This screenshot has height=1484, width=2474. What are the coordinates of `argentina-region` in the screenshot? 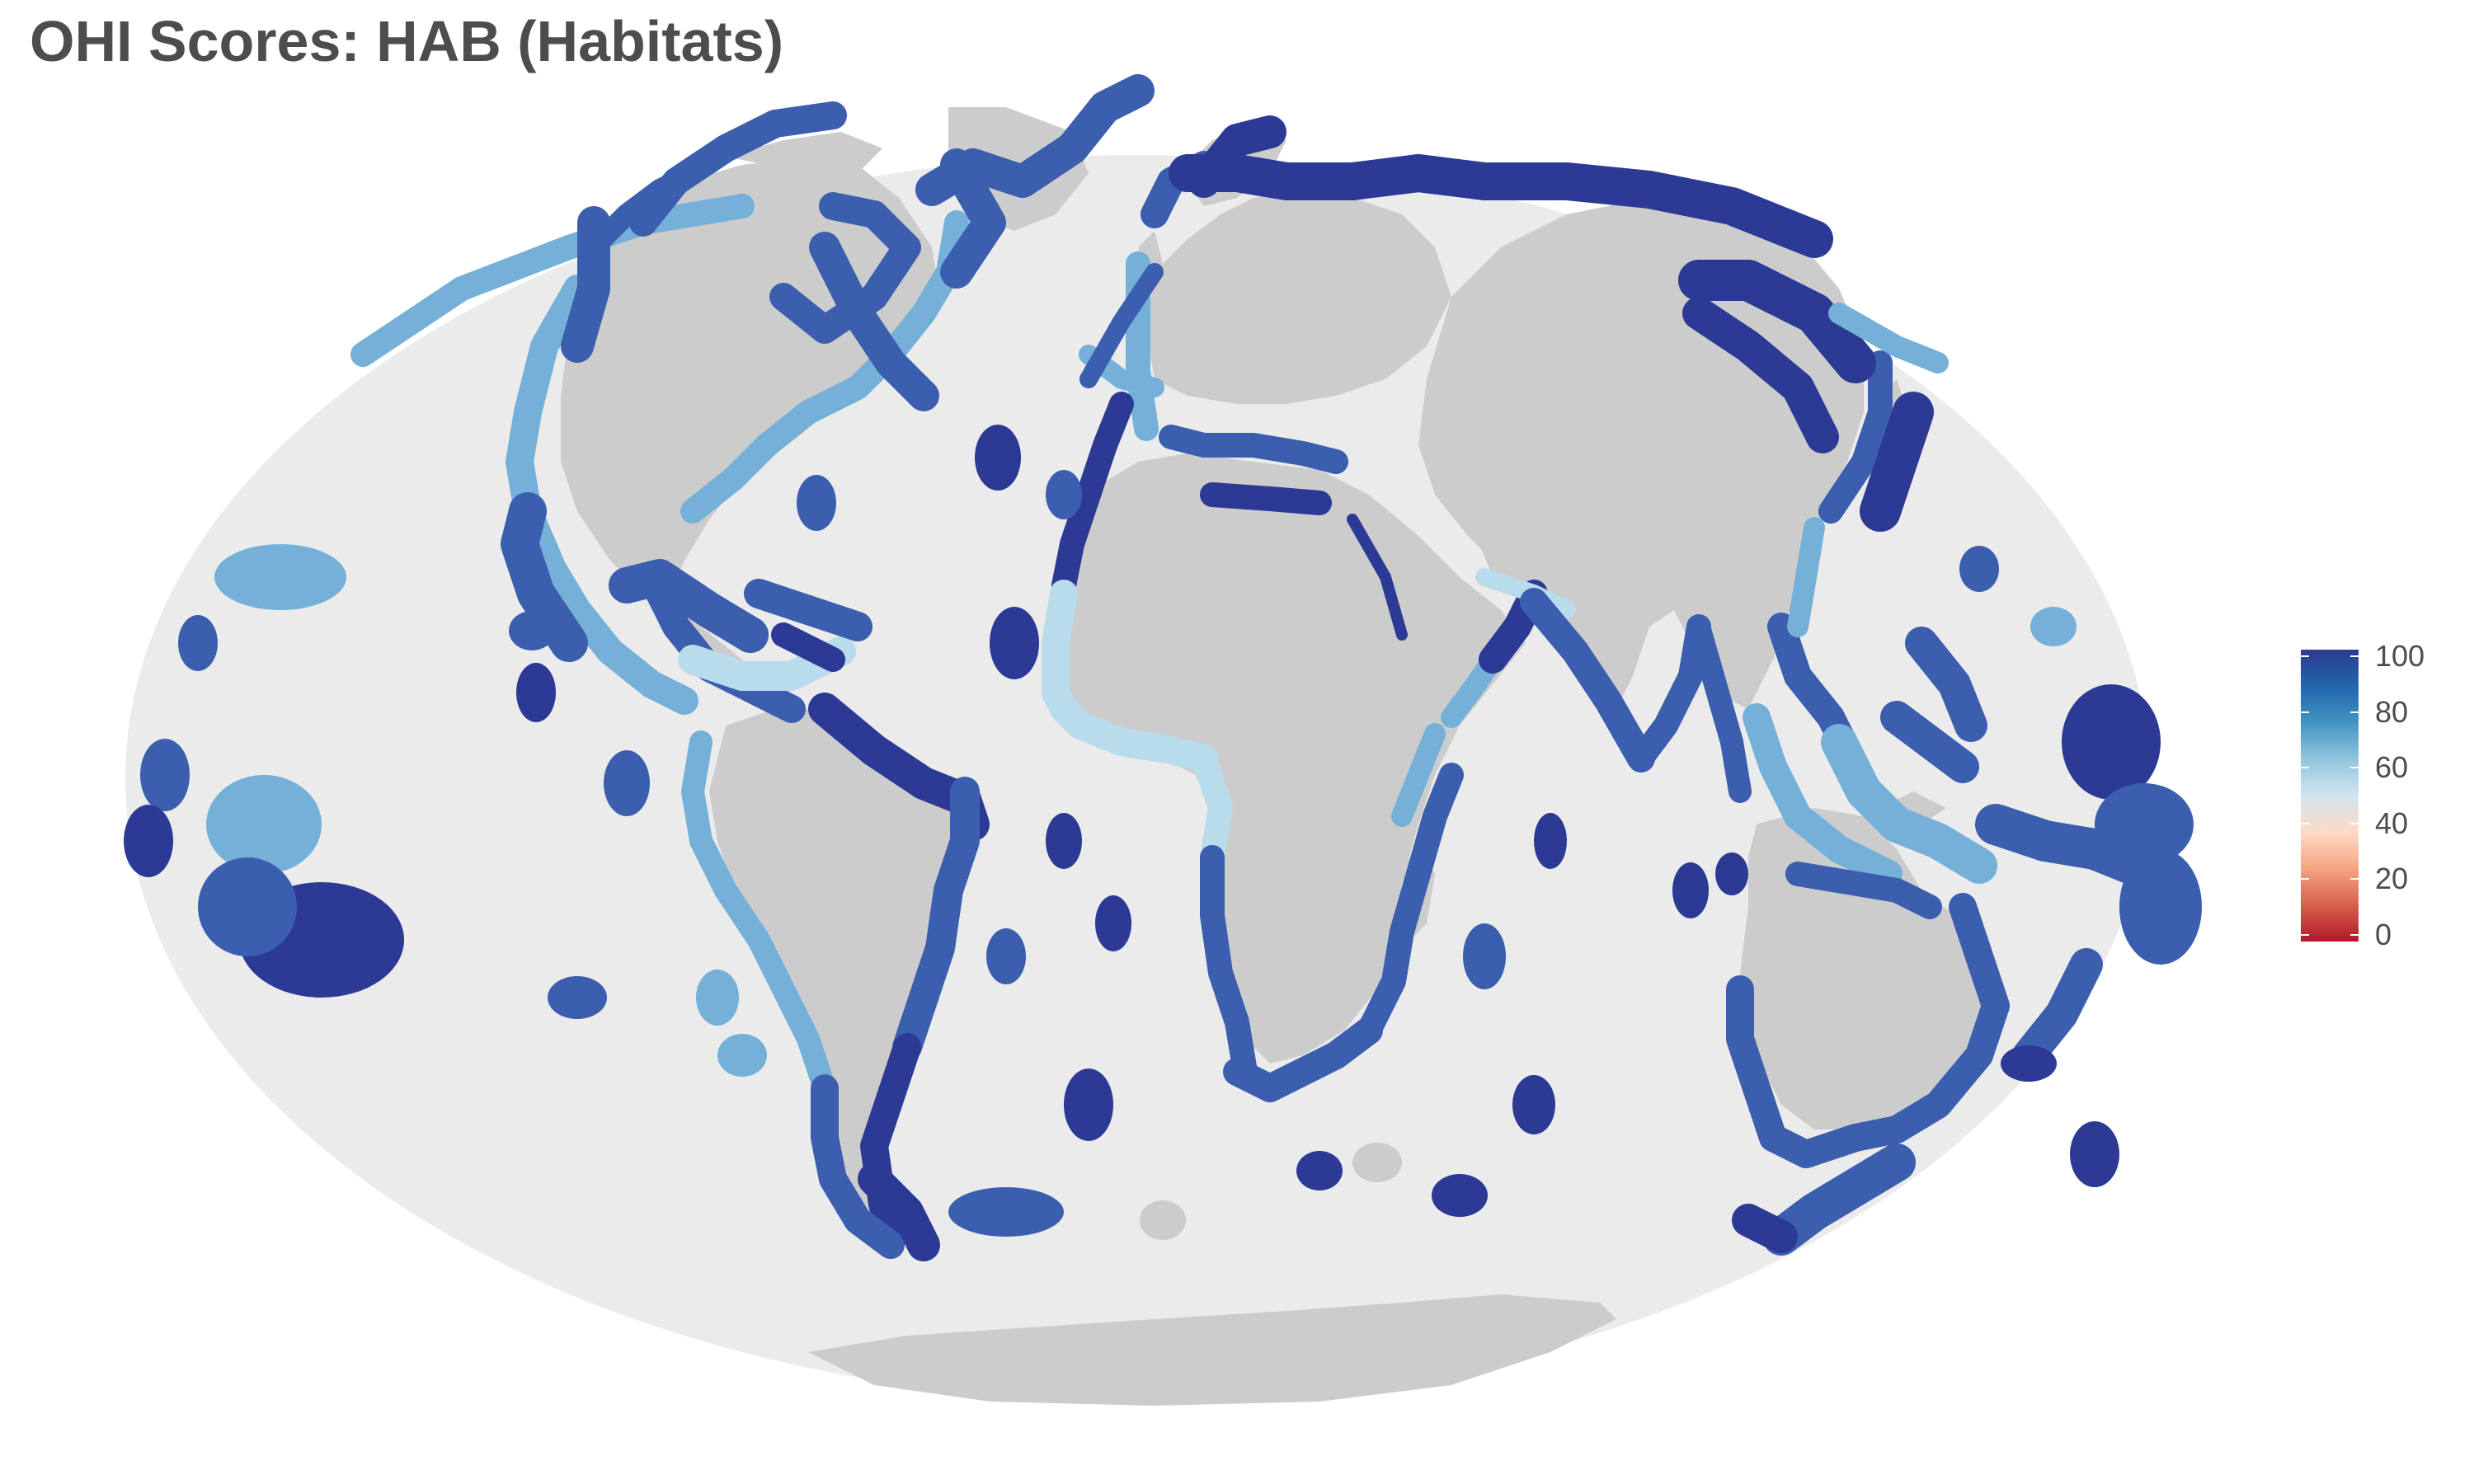 It's located at (890, 1142).